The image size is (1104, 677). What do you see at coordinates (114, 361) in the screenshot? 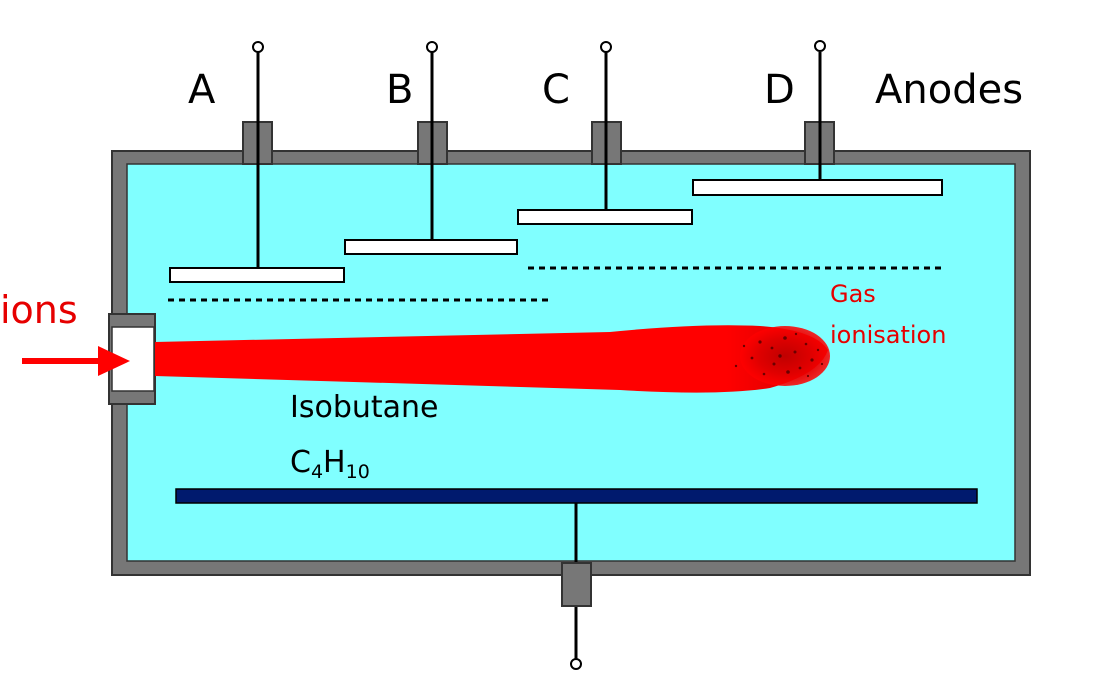
I see `ion-arrow-head` at bounding box center [114, 361].